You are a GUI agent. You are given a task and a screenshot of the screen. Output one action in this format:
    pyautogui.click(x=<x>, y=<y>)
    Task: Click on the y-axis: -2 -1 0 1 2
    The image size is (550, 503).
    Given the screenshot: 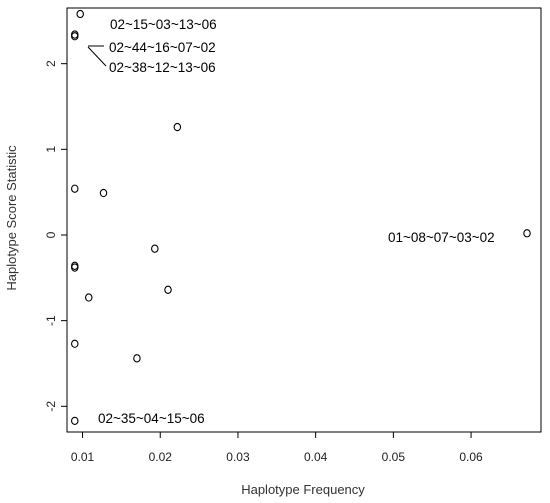 What is the action you would take?
    pyautogui.click(x=55, y=236)
    